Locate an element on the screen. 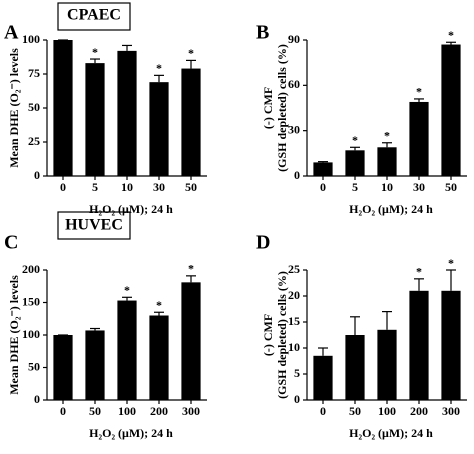 This screenshot has width=474, height=454. y-tick-label: 75 is located at coordinates (34, 73).